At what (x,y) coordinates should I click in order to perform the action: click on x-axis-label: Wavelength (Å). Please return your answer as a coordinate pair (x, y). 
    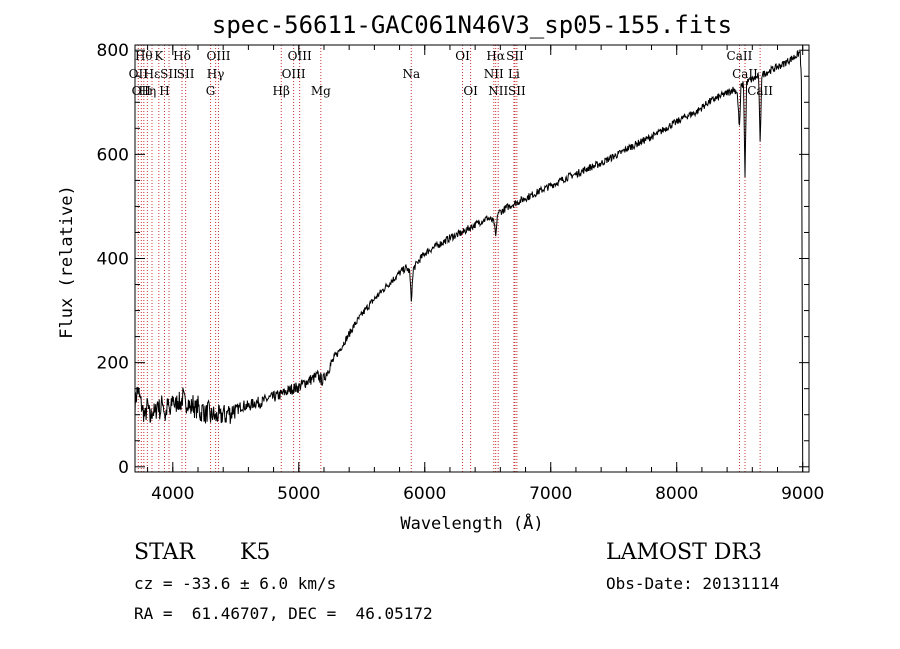
    Looking at the image, I should click on (471, 523).